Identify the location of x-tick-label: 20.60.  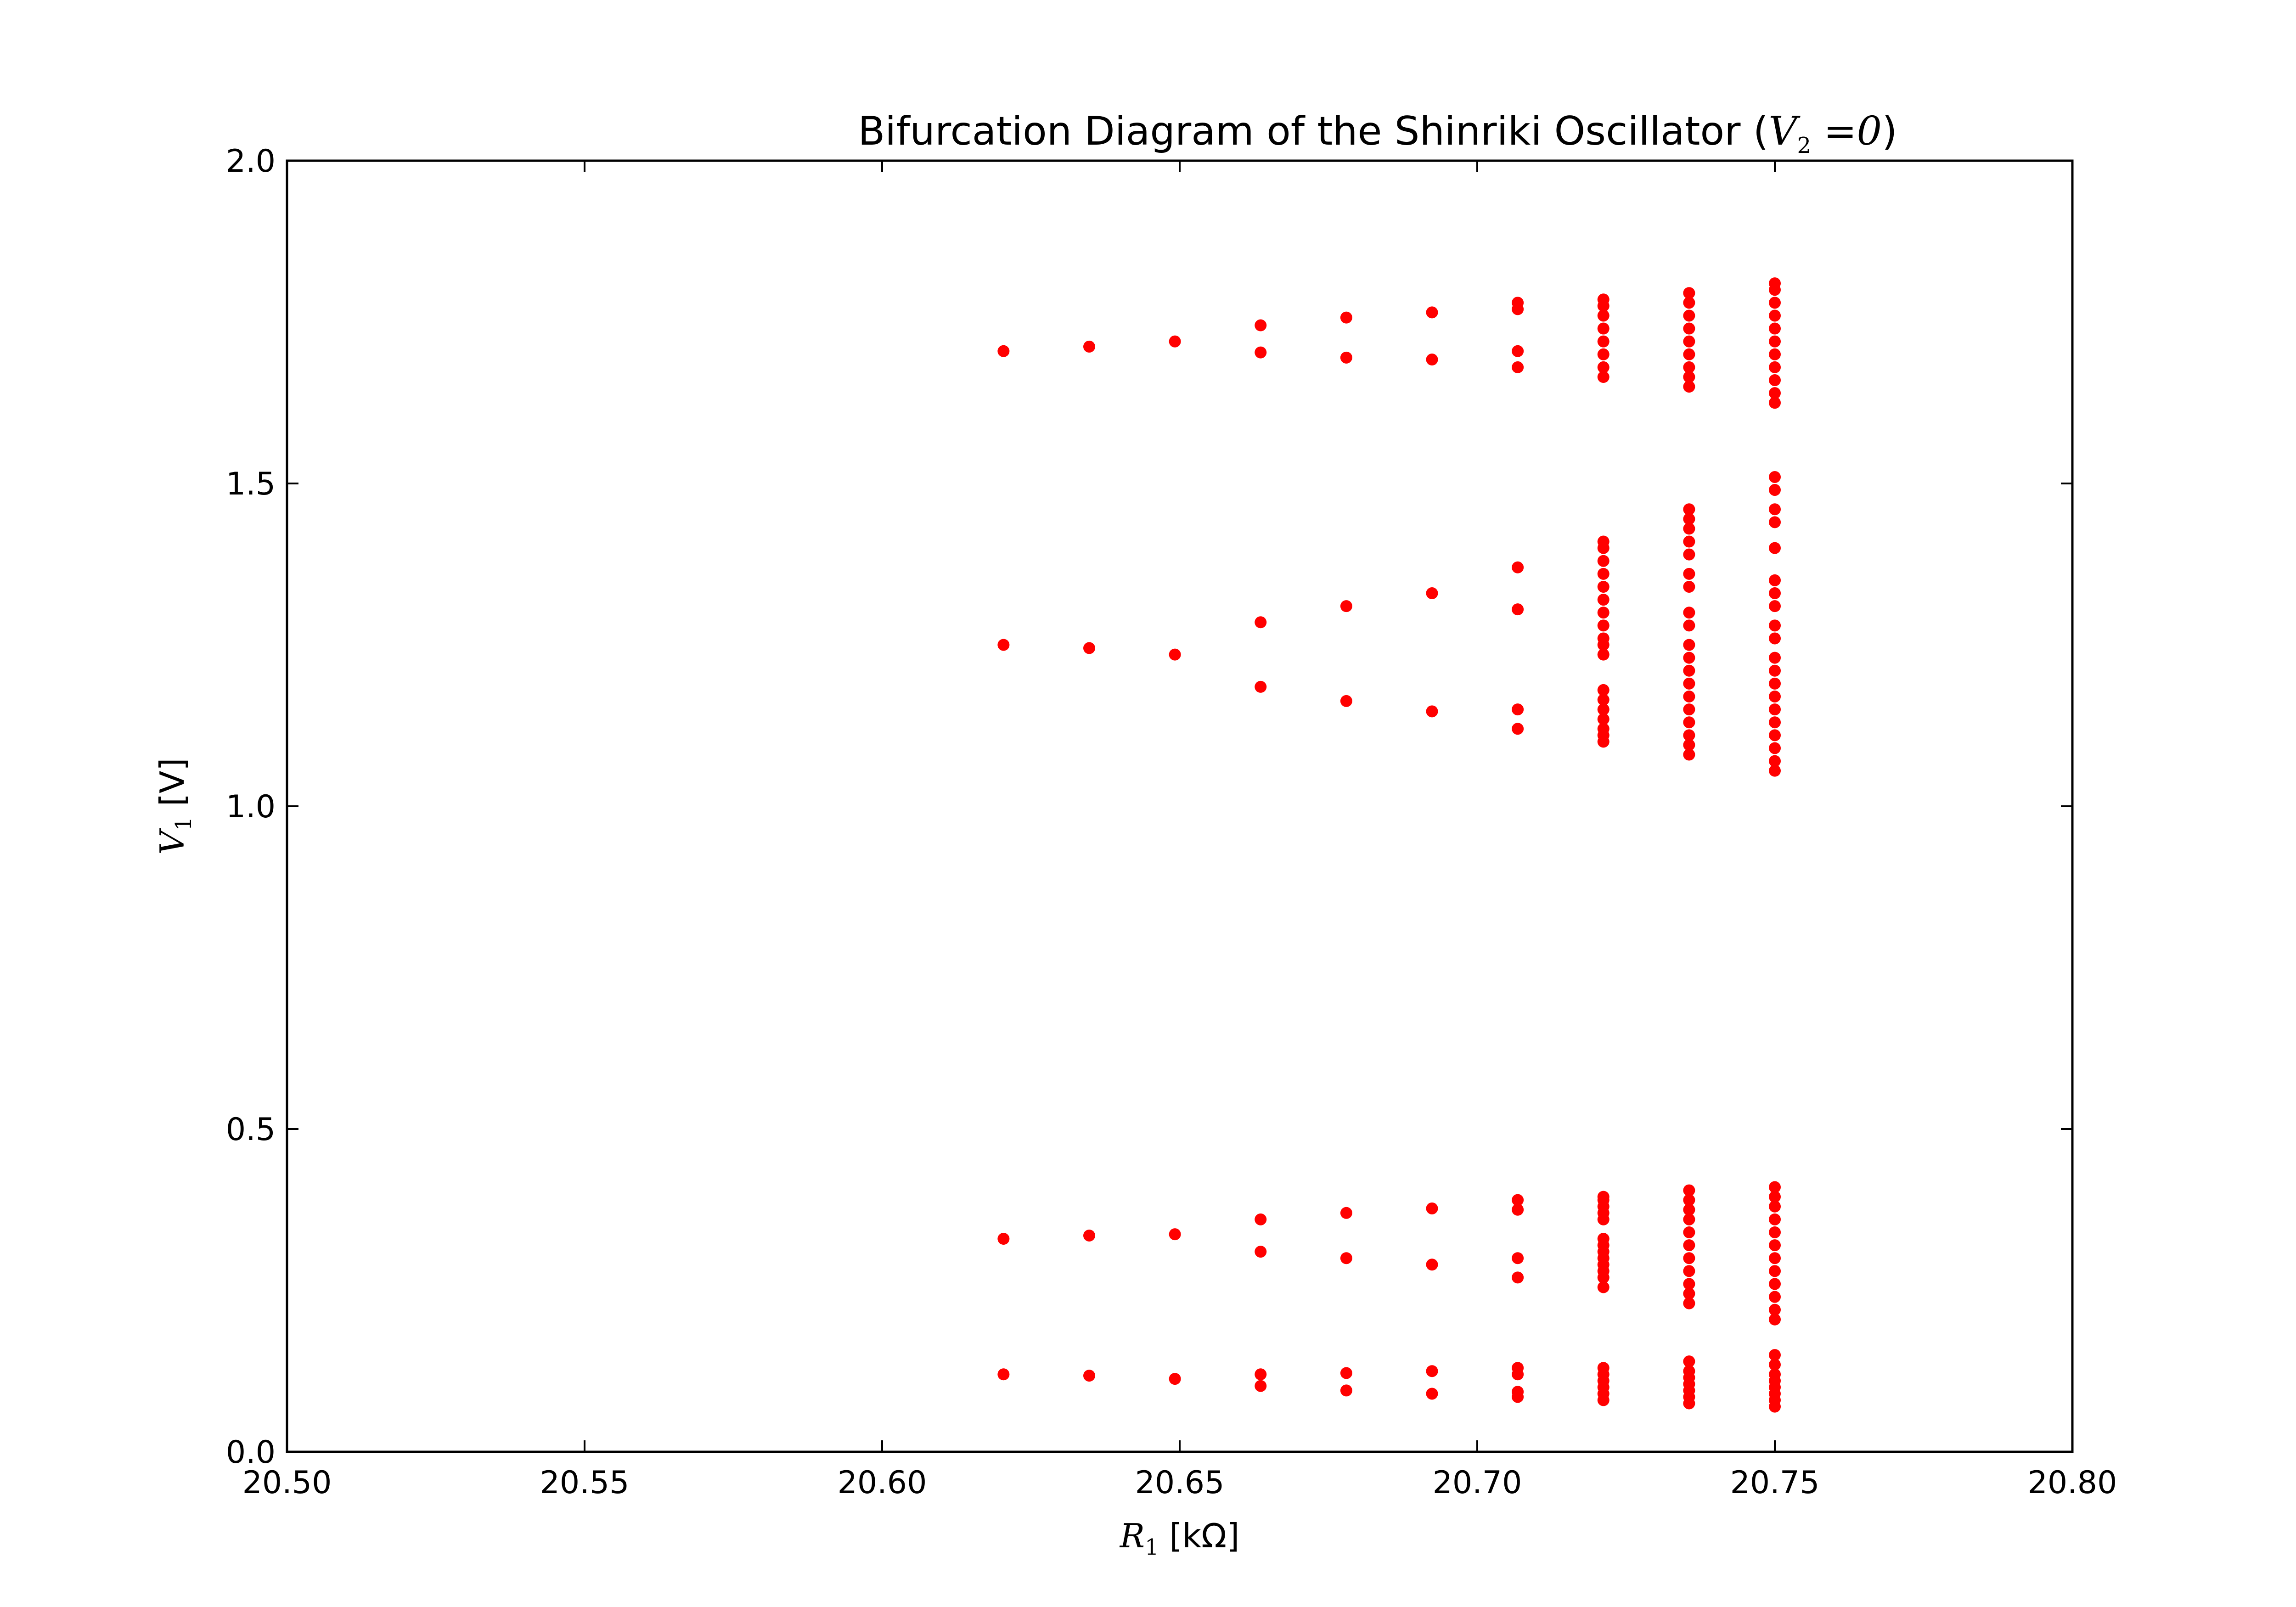
(882, 1483).